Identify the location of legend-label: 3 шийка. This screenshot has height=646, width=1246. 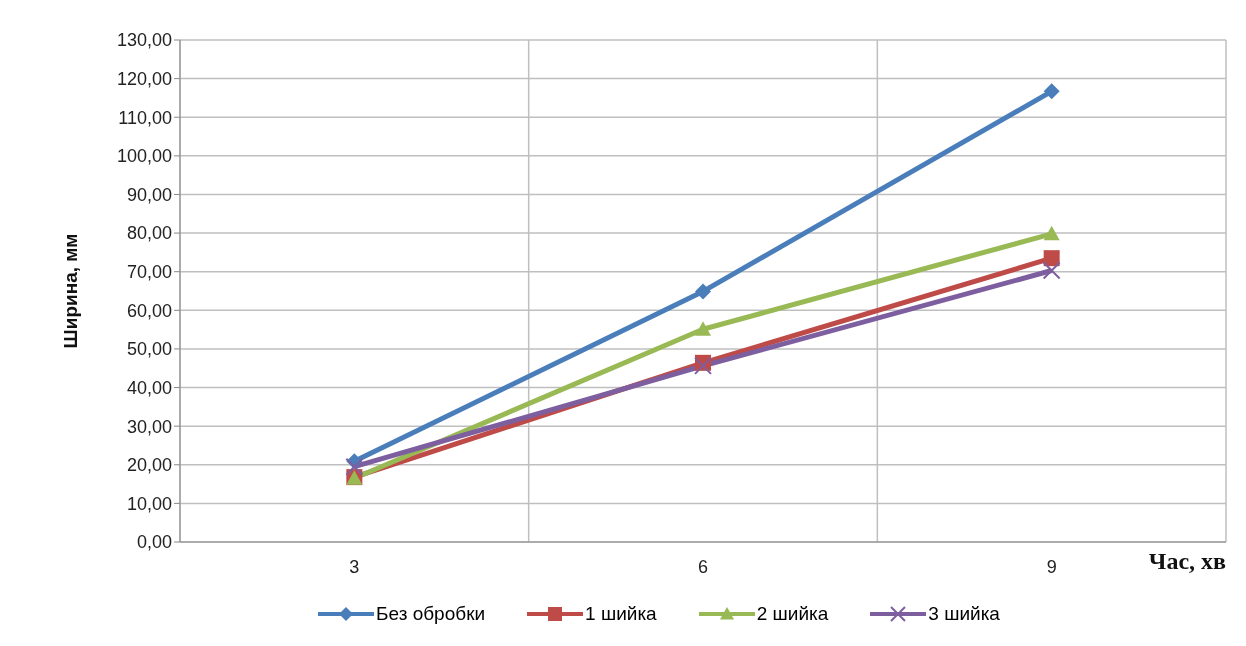
(963, 614).